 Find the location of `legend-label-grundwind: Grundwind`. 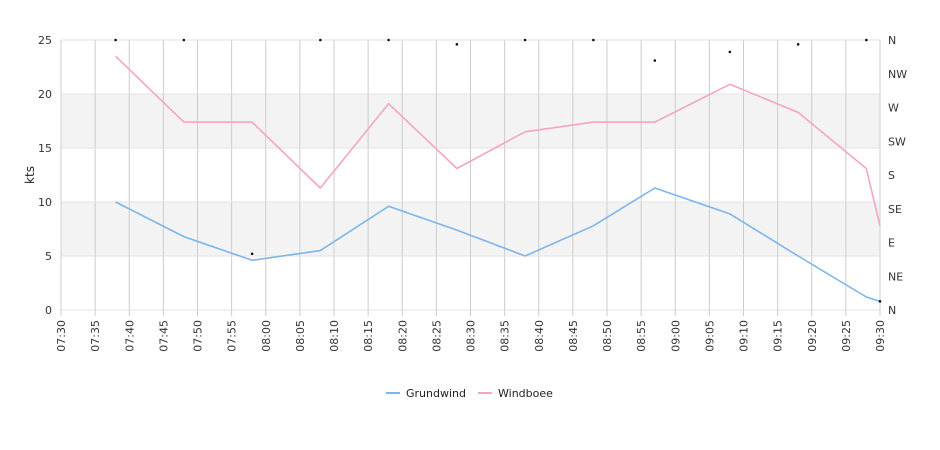

legend-label-grundwind: Grundwind is located at coordinates (436, 393).